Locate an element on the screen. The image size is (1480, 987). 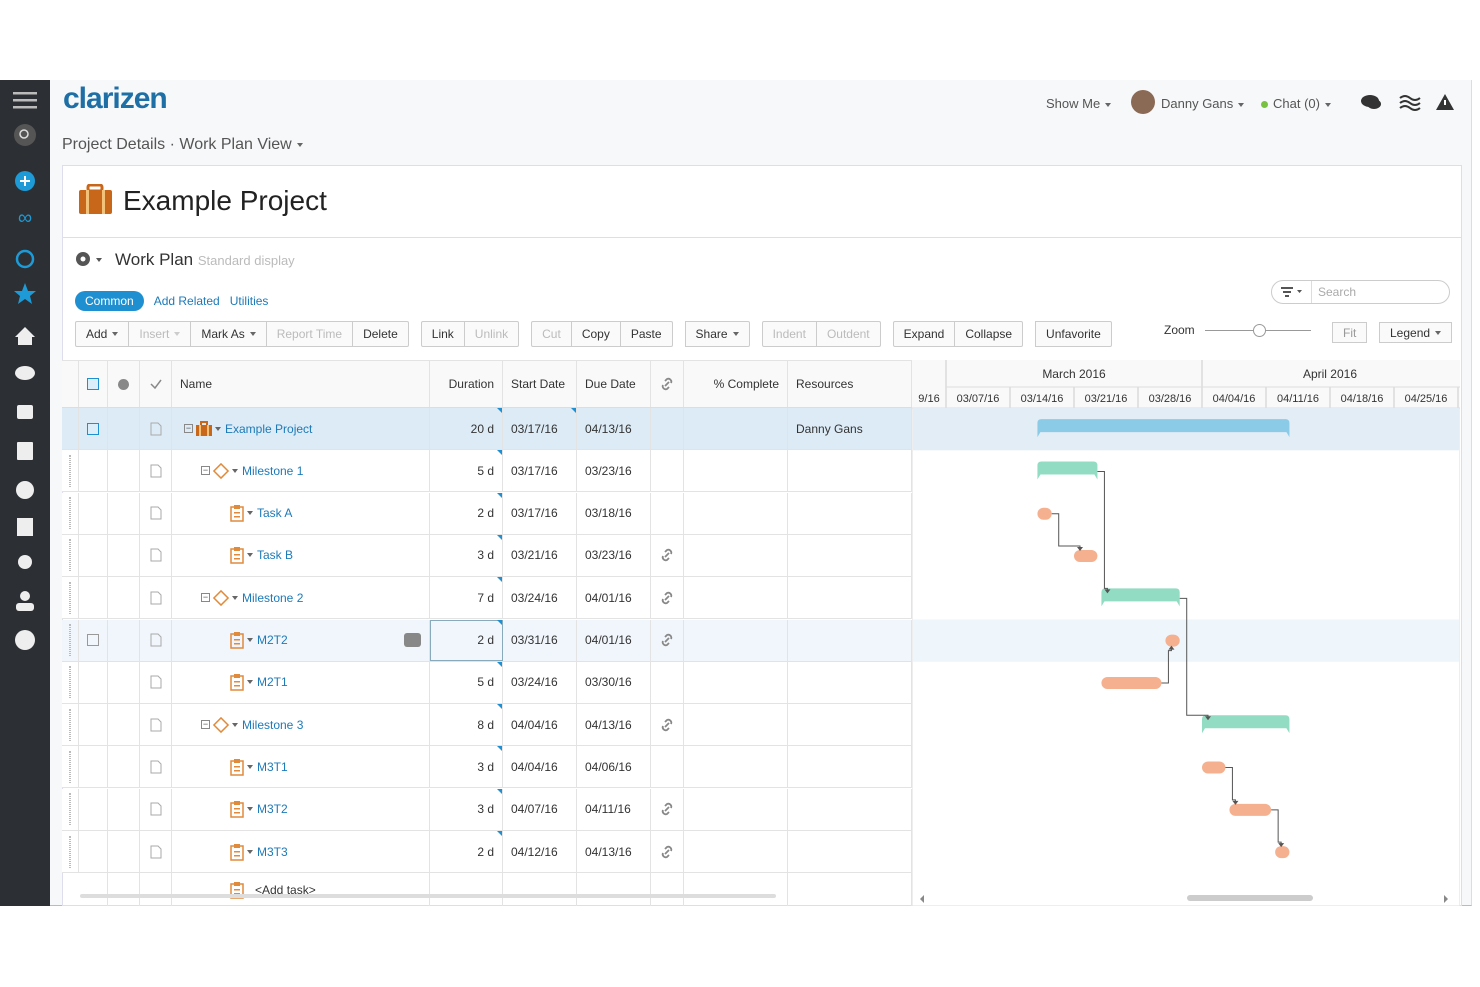
button-label: Unfavorite is located at coordinates (1073, 334).